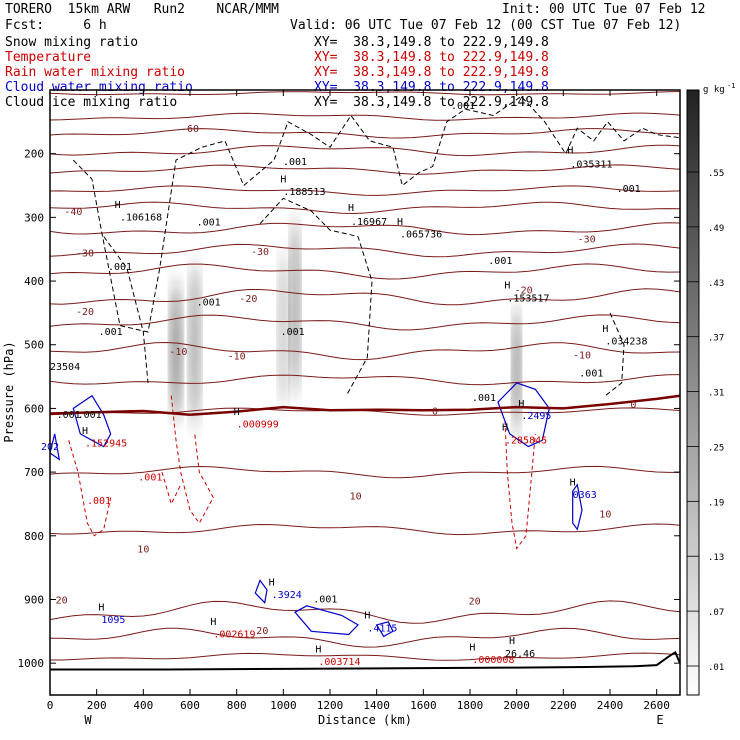  Describe the element at coordinates (431, 102) in the screenshot. I see `field-xy-4: XY= 38.3,149.8 to 222.9,149.8` at that location.